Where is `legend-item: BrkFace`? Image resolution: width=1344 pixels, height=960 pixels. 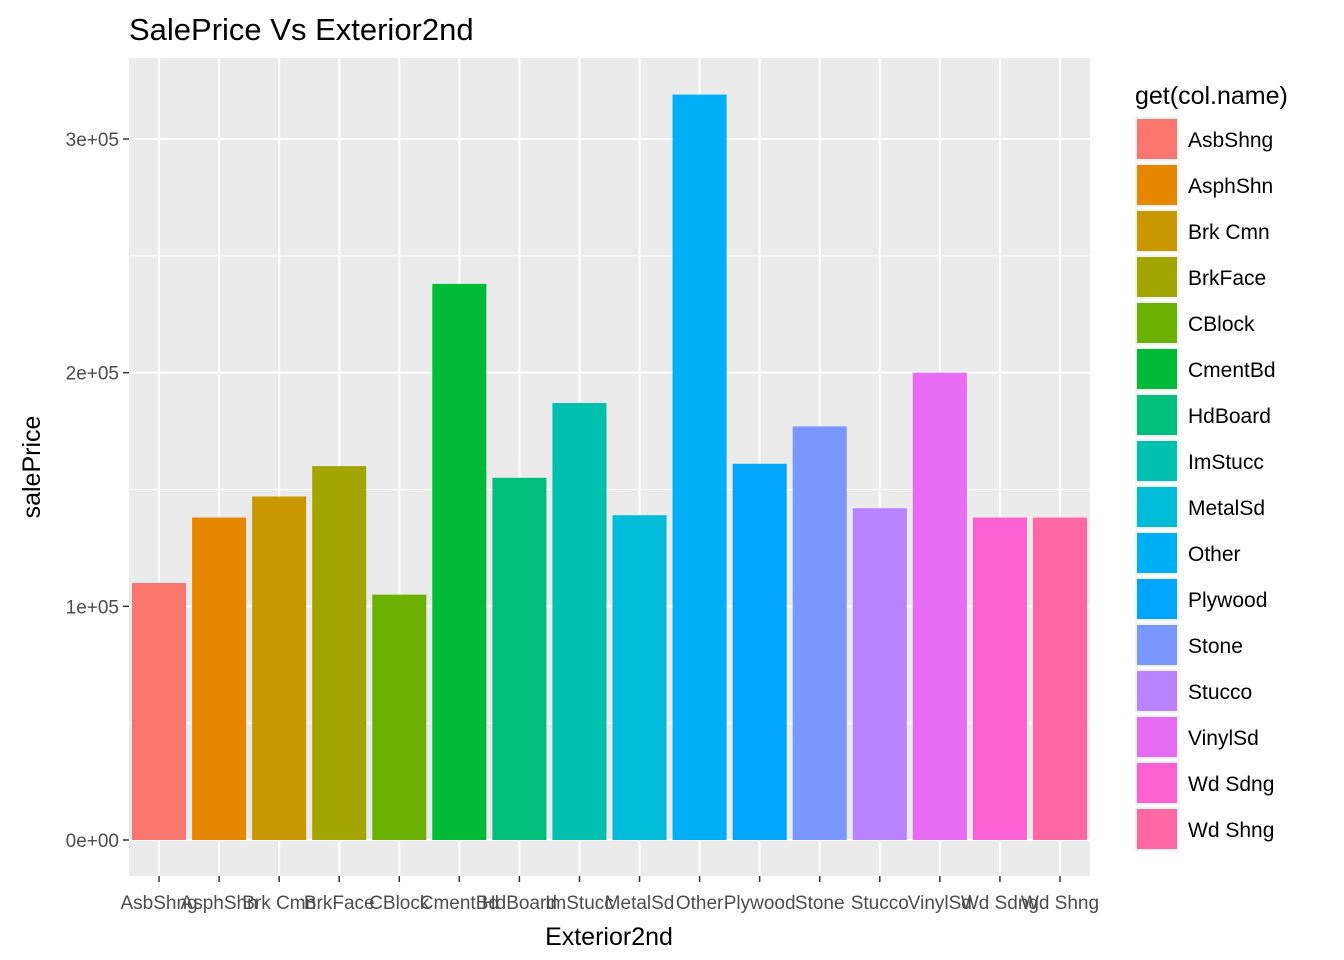
legend-item: BrkFace is located at coordinates (1200, 277).